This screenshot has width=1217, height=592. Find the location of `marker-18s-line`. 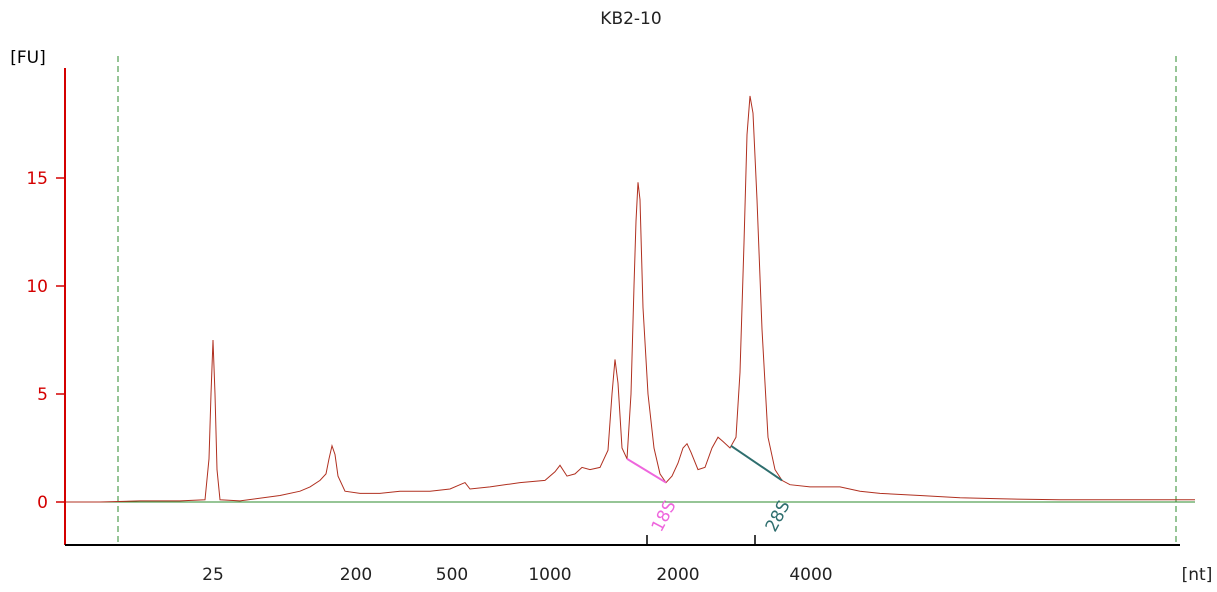

marker-18s-line is located at coordinates (646, 470).